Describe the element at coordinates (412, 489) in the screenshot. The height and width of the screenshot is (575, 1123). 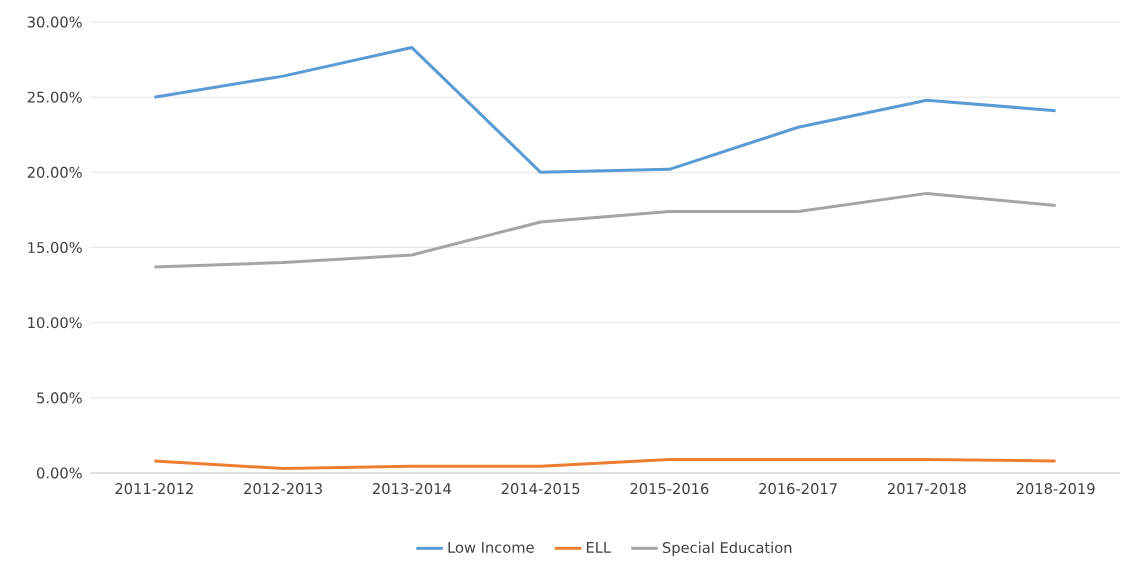
I see `x-tick-label: 2013-2014` at that location.